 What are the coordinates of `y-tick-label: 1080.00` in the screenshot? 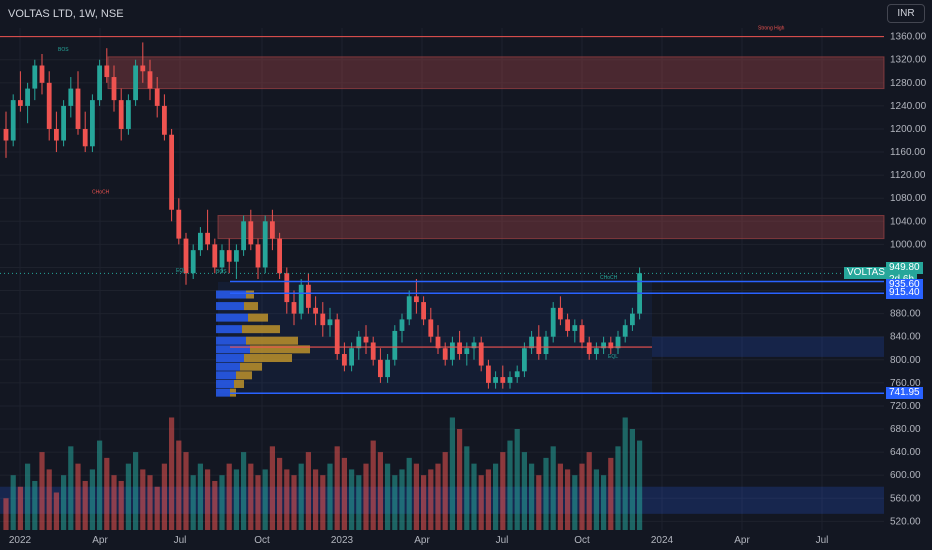 It's located at (908, 198).